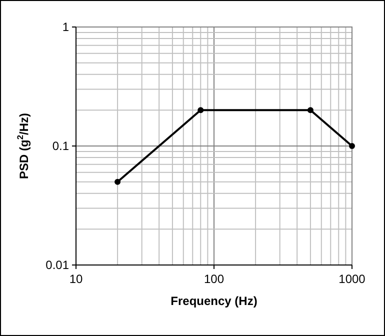  What do you see at coordinates (61, 146) in the screenshot?
I see `y-tick-label: 0.1` at bounding box center [61, 146].